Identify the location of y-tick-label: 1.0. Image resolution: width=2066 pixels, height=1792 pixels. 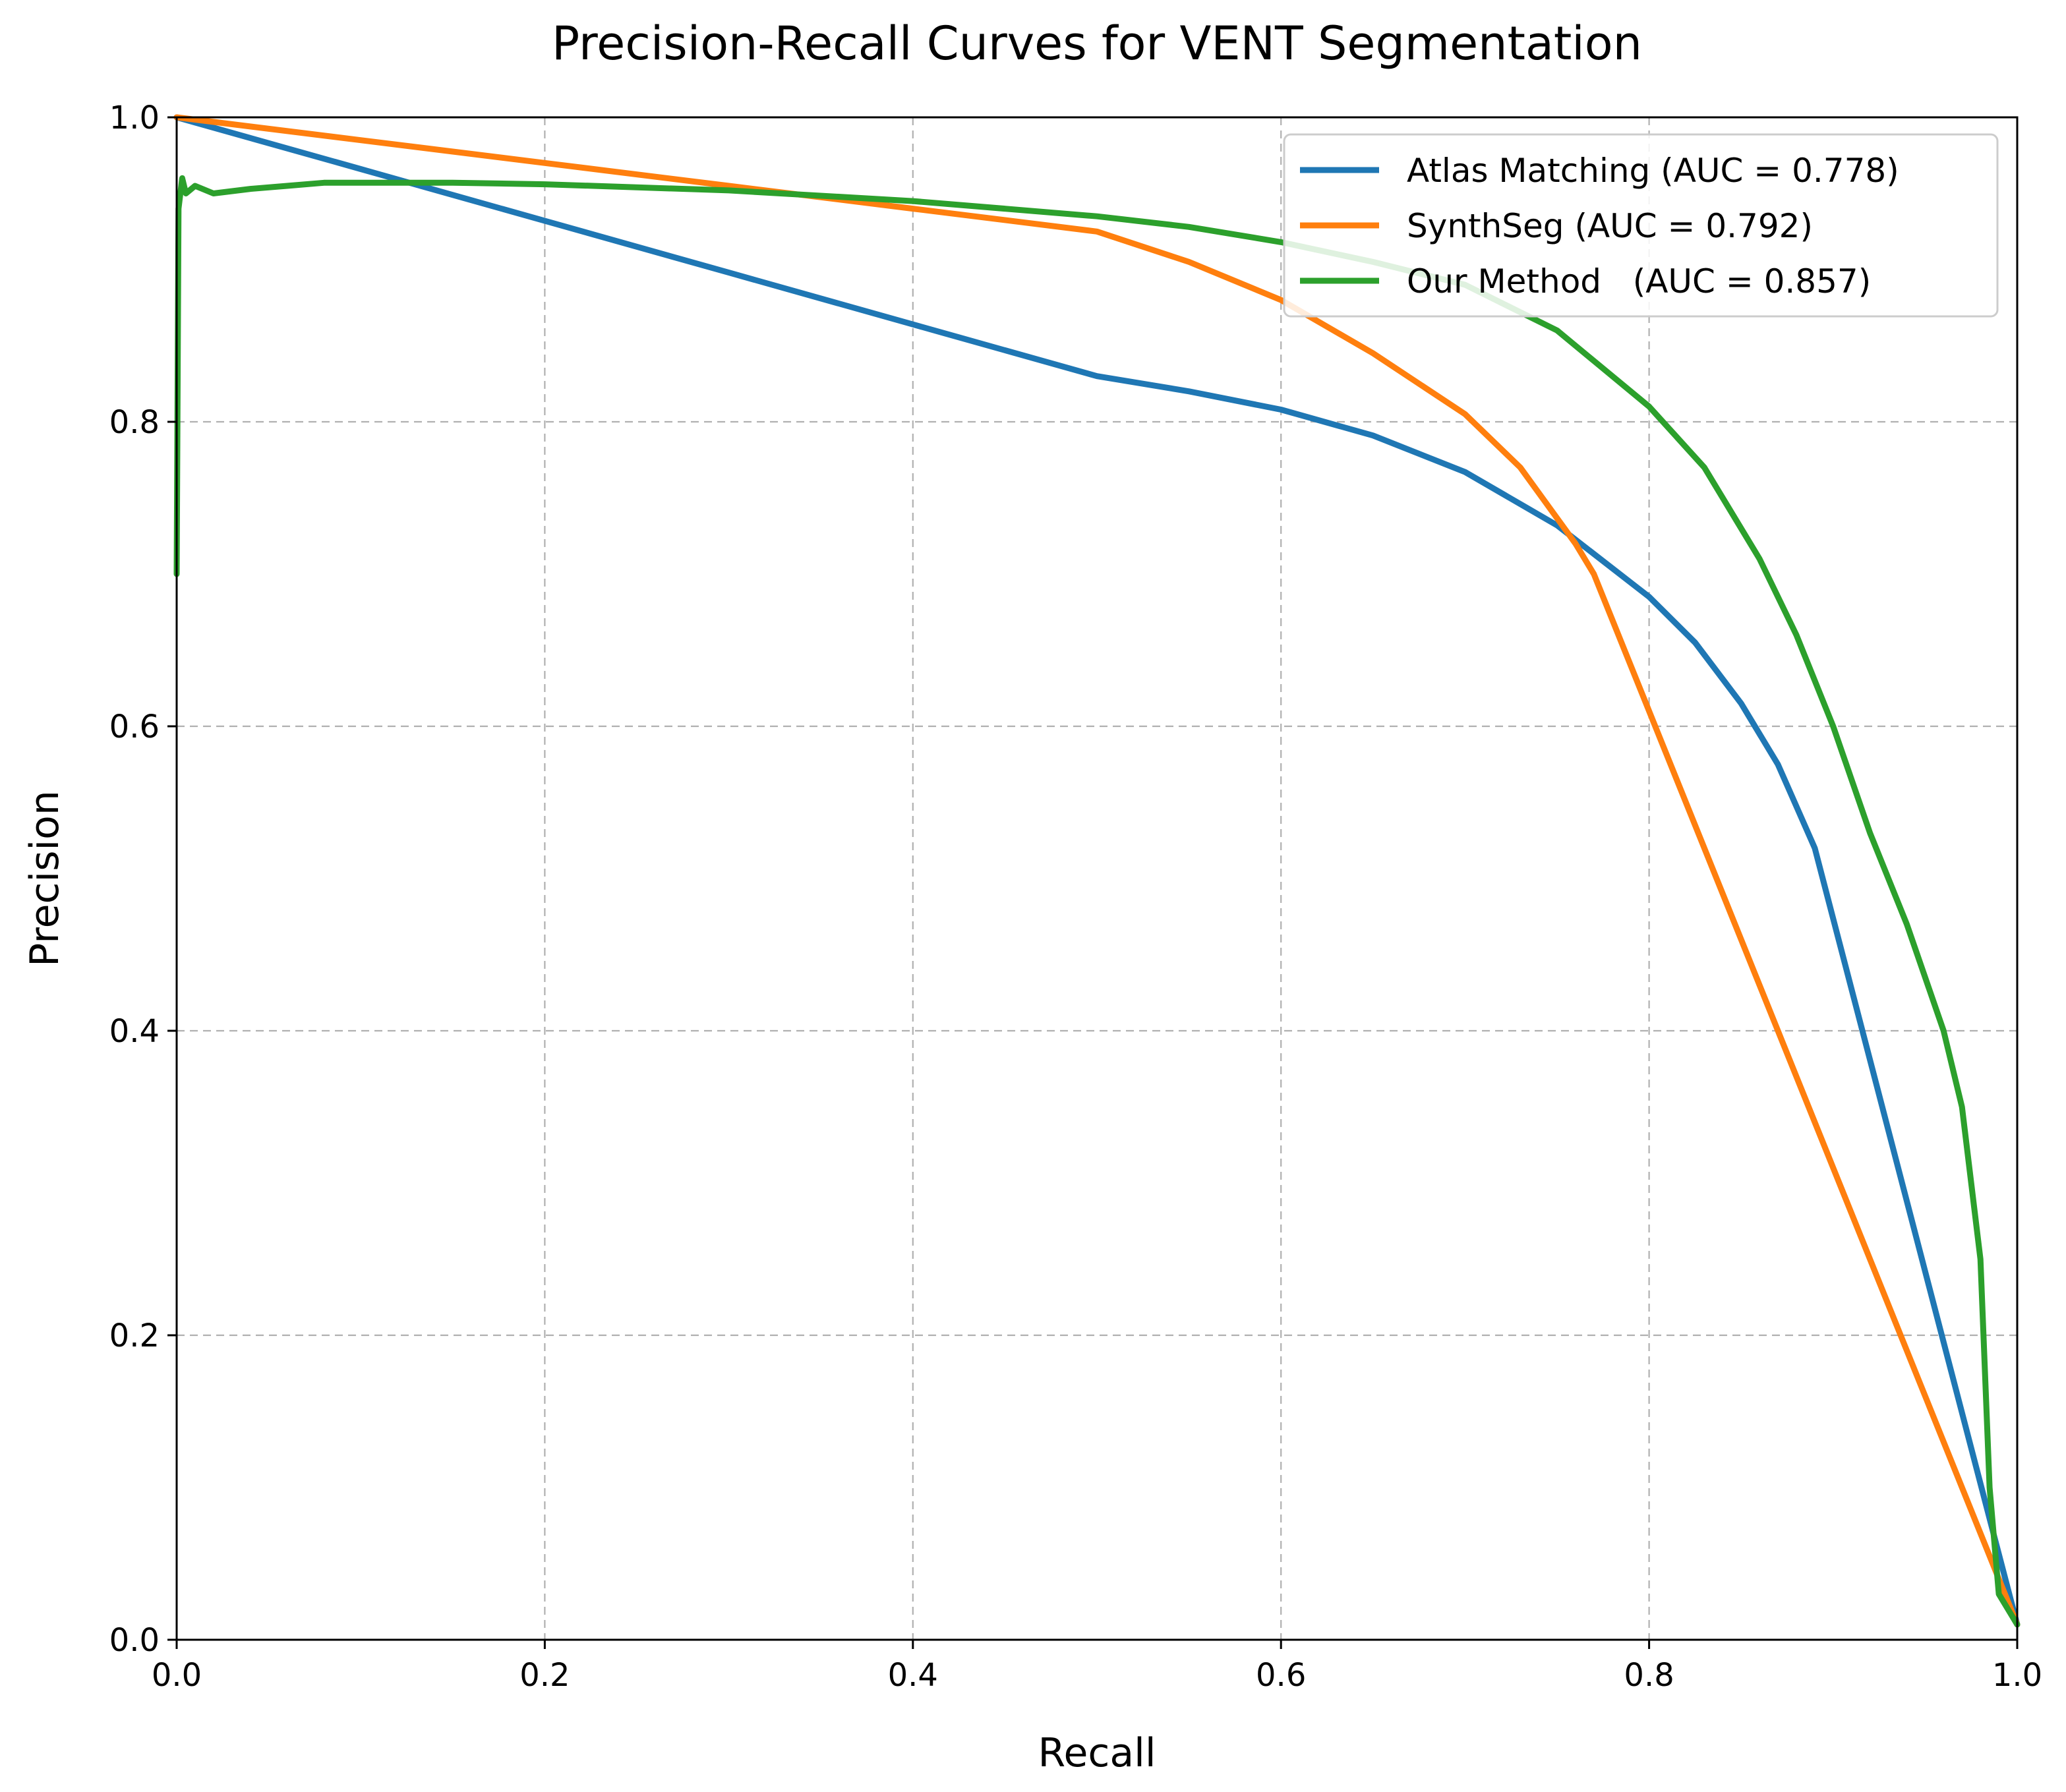
(135, 118).